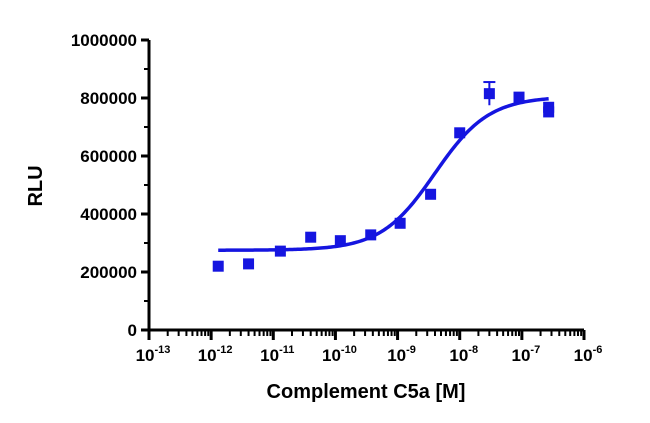 The image size is (650, 423). Describe the element at coordinates (108, 156) in the screenshot. I see `y-tick-label: 600000` at that location.